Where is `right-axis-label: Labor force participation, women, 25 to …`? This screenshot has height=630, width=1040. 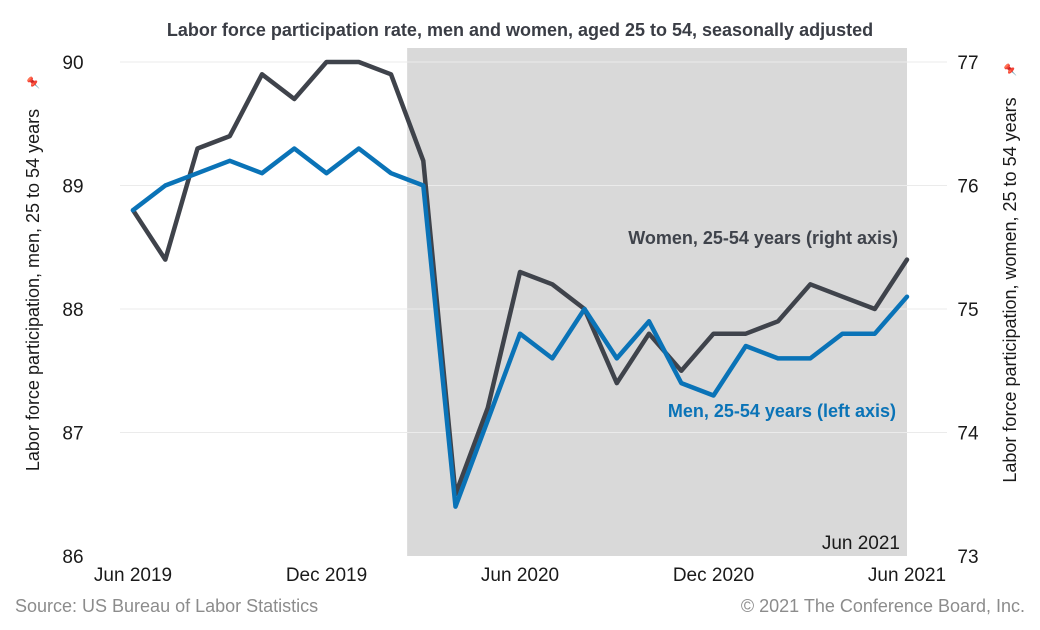
right-axis-label: Labor force participation, women, 25 to … is located at coordinates (1010, 289).